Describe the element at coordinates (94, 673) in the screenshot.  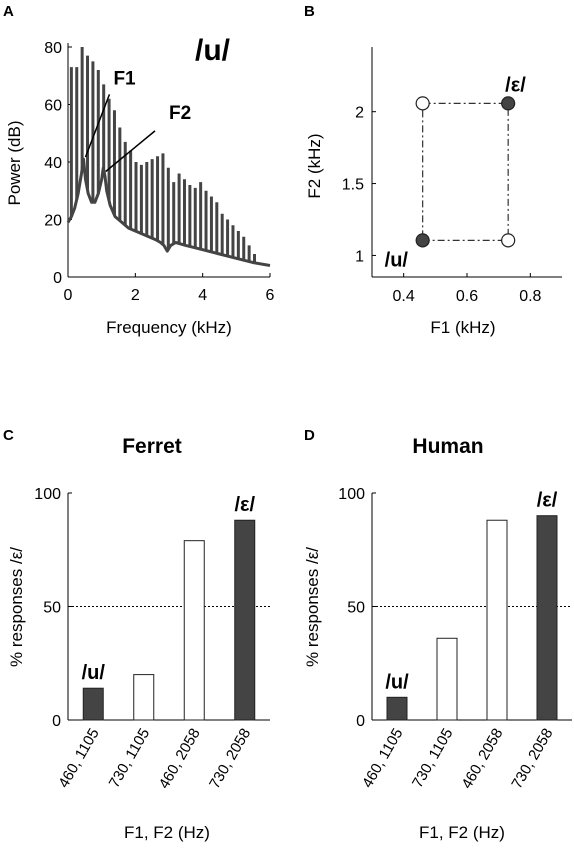
I see `ferret-bar-label: /u/` at that location.